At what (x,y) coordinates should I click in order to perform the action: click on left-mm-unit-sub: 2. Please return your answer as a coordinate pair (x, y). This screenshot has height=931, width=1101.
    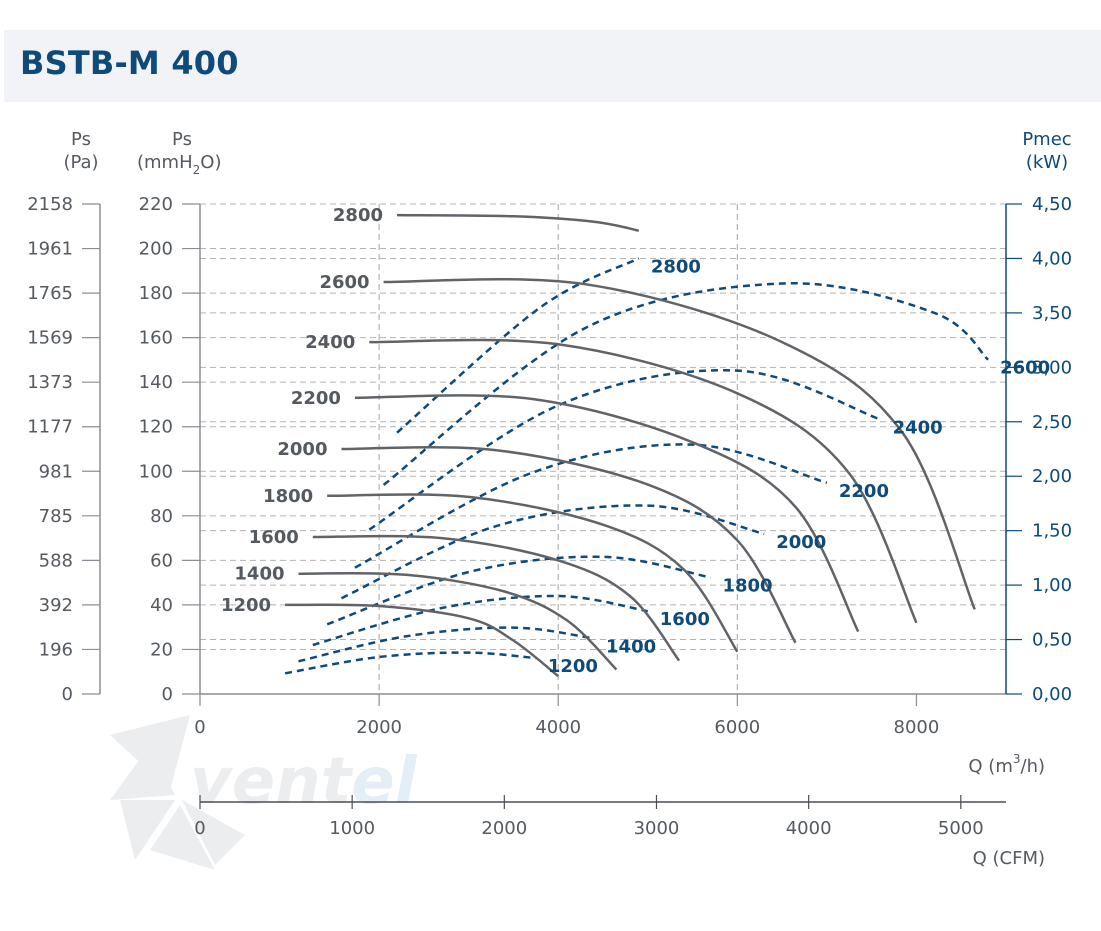
    Looking at the image, I should click on (197, 170).